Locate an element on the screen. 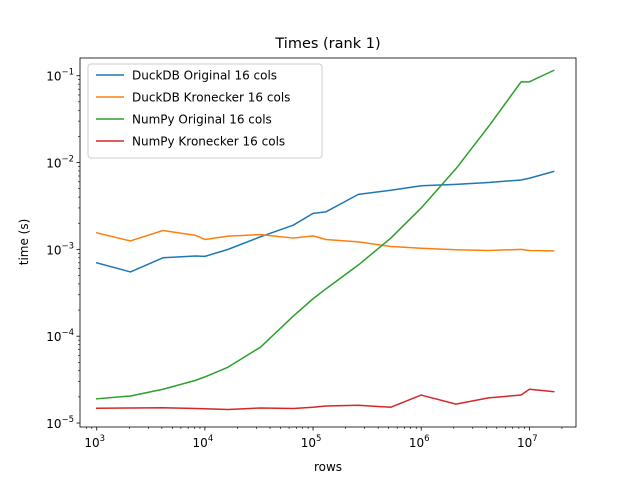  legend-entry-label: DuckDB Original 16 cols is located at coordinates (204, 76).